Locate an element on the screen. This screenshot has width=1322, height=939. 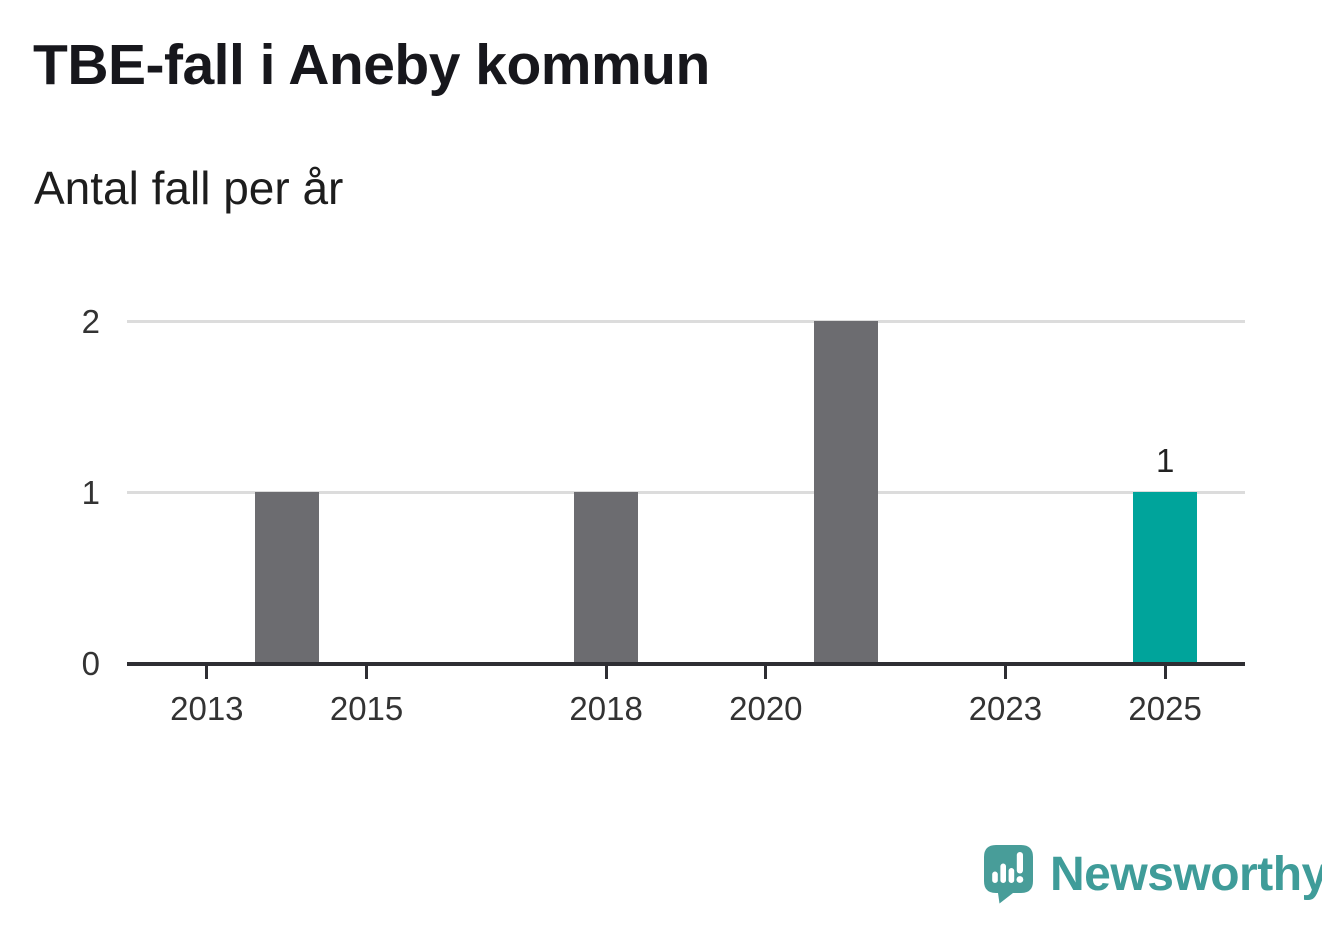
x-axis-tick-label: 2025 is located at coordinates (1165, 708).